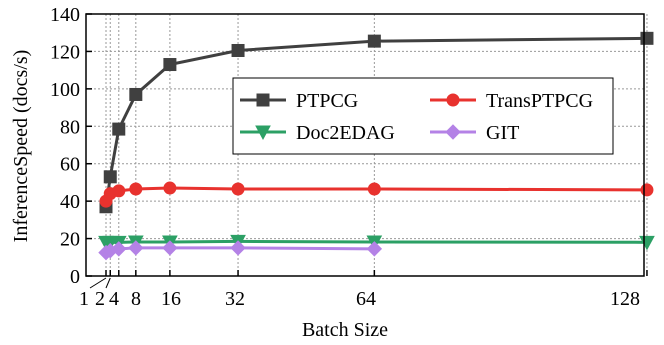 The width and height of the screenshot is (664, 345). What do you see at coordinates (625, 299) in the screenshot?
I see `x-tick-label: 128` at bounding box center [625, 299].